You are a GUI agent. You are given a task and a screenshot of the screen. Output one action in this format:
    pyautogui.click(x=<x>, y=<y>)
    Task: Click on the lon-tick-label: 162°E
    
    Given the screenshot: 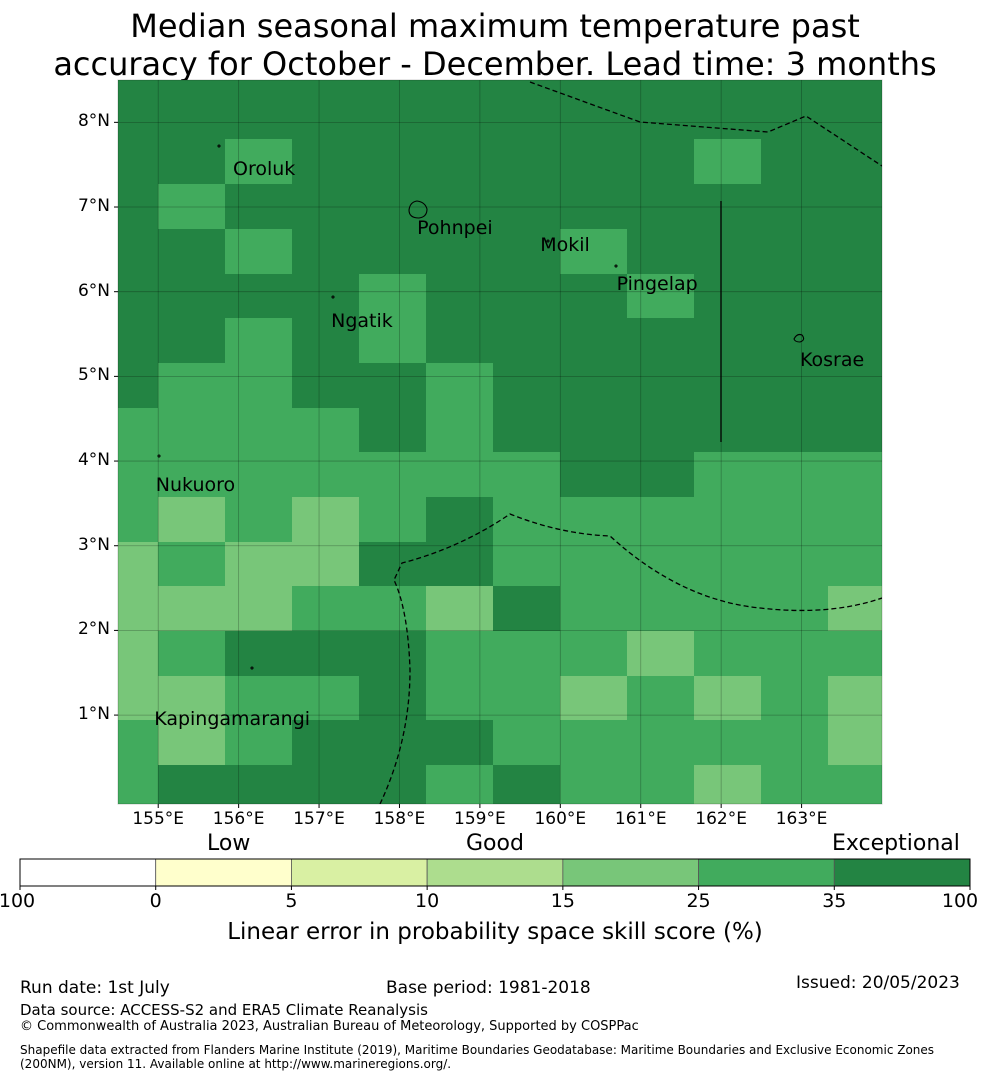 What is the action you would take?
    pyautogui.click(x=721, y=819)
    